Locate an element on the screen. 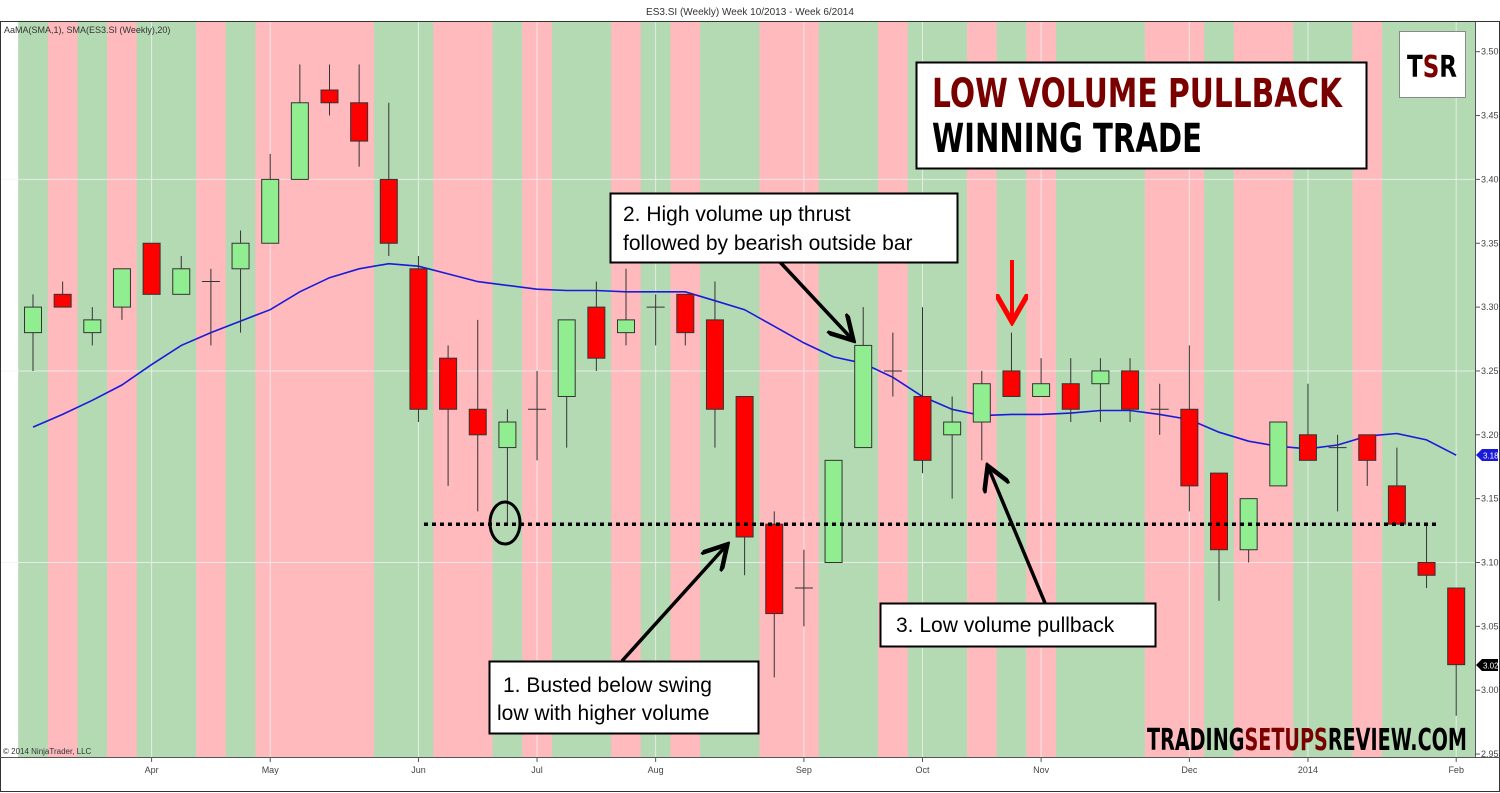 Image resolution: width=1500 pixels, height=793 pixels. watermark: TRADINGSETUPSREVIEW.COM is located at coordinates (1307, 740).